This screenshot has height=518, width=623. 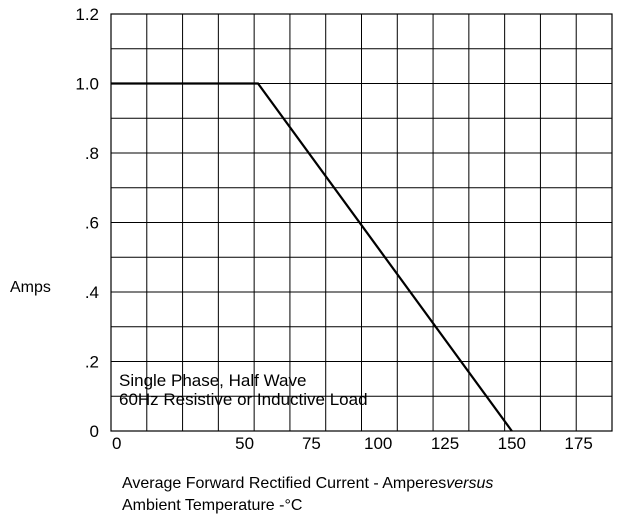 I want to click on x-tick-label: 100, so click(x=378, y=443).